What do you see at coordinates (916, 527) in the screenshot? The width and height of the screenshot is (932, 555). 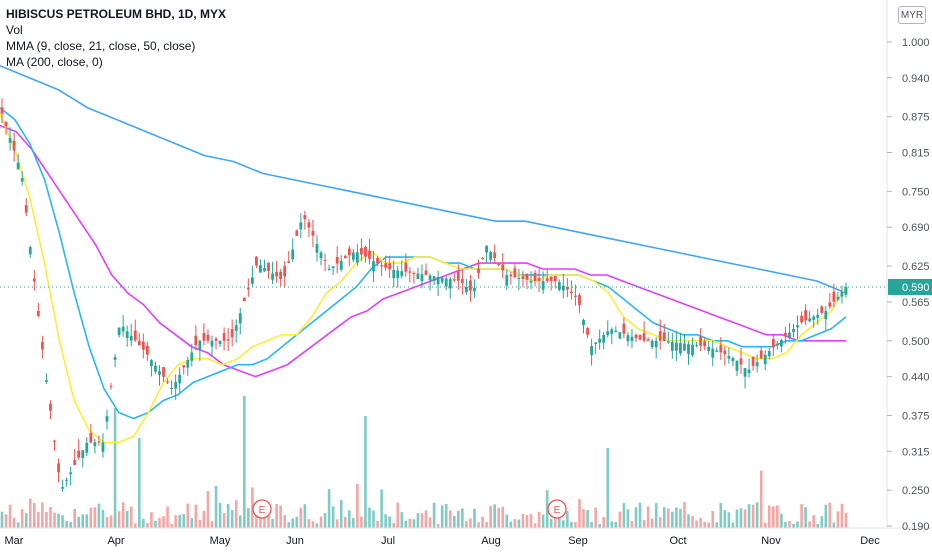 I see `y-tick-label: 0.190` at bounding box center [916, 527].